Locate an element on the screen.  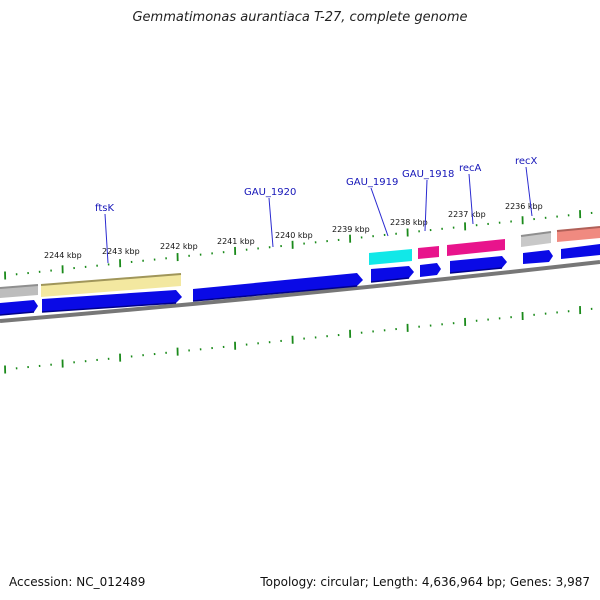
kbp-label: 2238 kbp is located at coordinates (409, 222).